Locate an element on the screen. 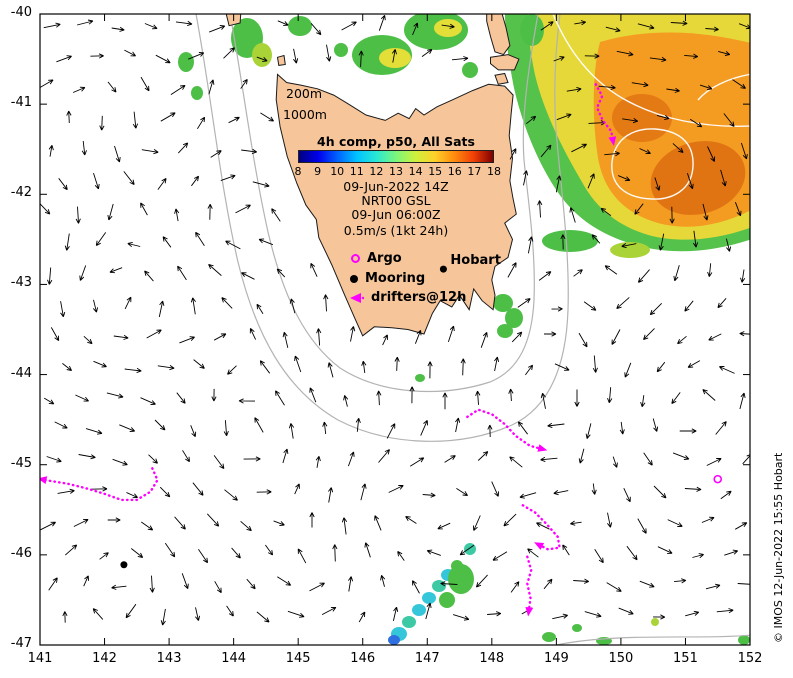  legend-label-argo: Argo is located at coordinates (384, 258).